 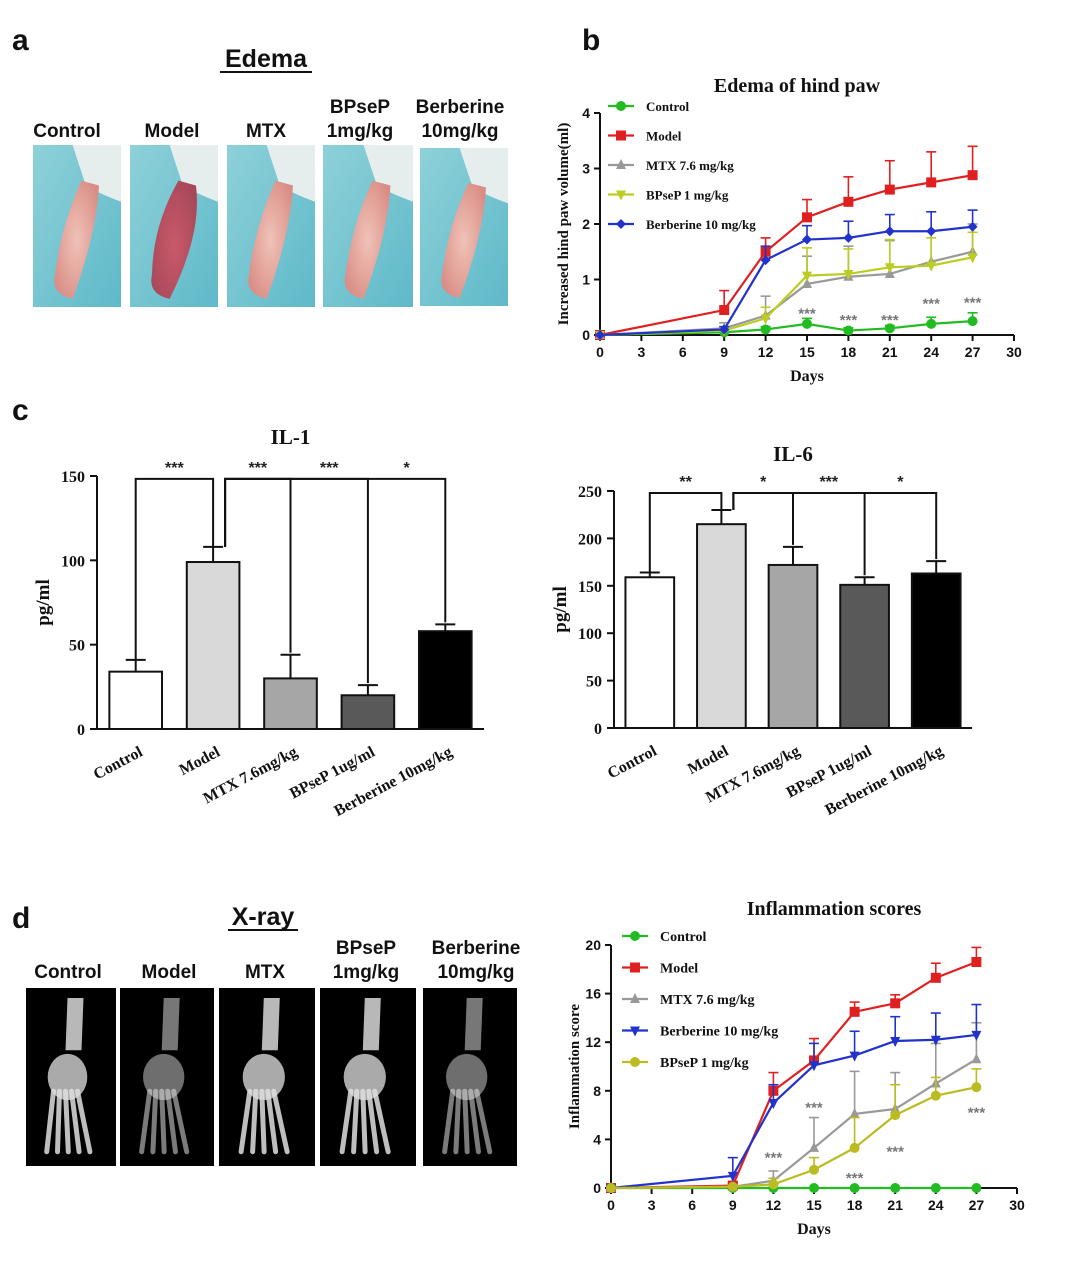 I want to click on chart-title: Edema of hind paw, so click(x=797, y=86).